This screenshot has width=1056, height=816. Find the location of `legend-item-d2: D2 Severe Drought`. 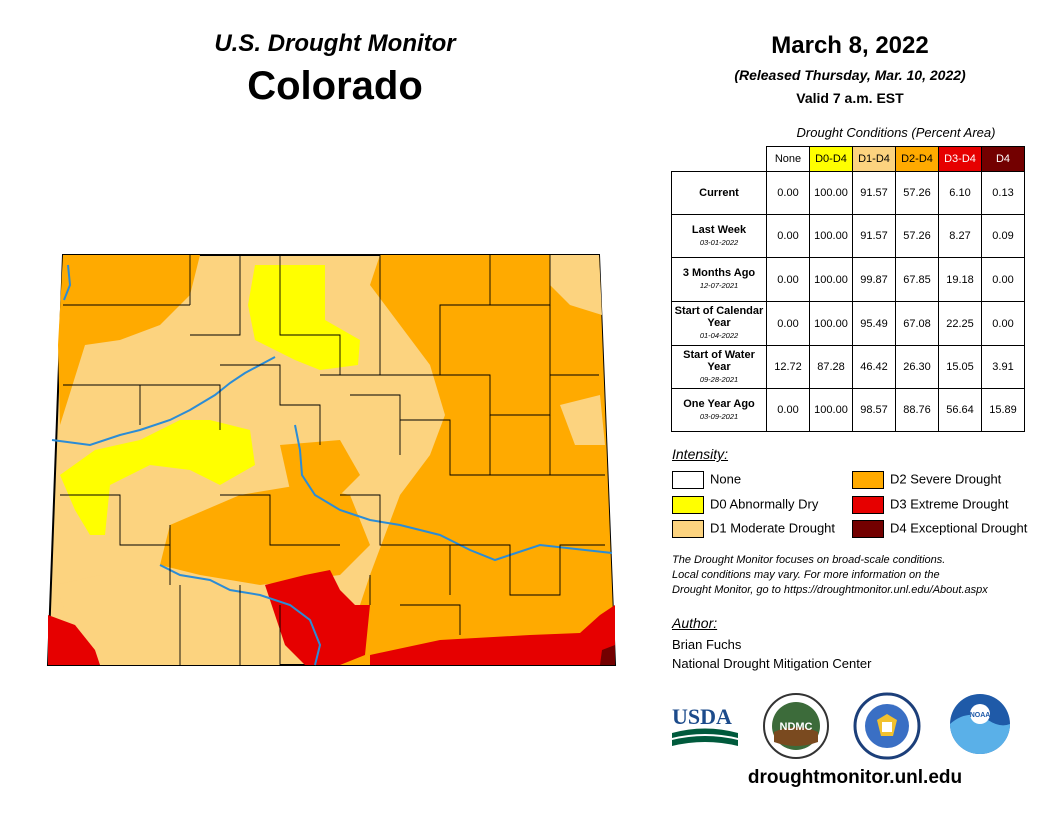

legend-item-d2: D2 Severe Drought is located at coordinates (926, 479).